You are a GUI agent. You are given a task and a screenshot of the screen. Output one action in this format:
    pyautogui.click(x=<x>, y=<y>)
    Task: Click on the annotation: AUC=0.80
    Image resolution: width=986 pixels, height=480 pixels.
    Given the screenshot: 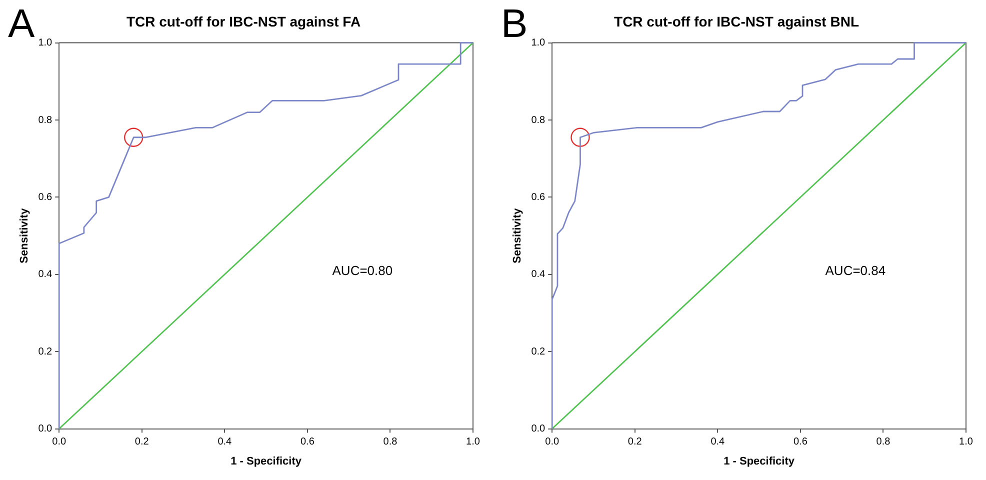 What is the action you would take?
    pyautogui.click(x=362, y=270)
    